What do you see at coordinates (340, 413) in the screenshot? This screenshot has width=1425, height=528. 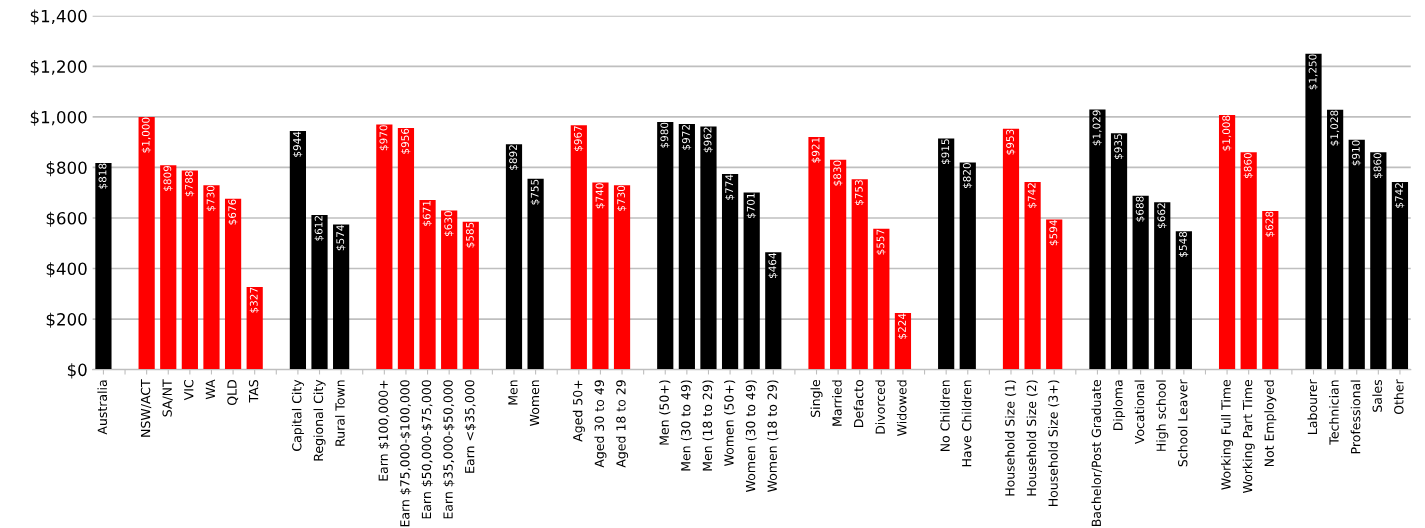 I see `x-tick-label: Rural Town` at bounding box center [340, 413].